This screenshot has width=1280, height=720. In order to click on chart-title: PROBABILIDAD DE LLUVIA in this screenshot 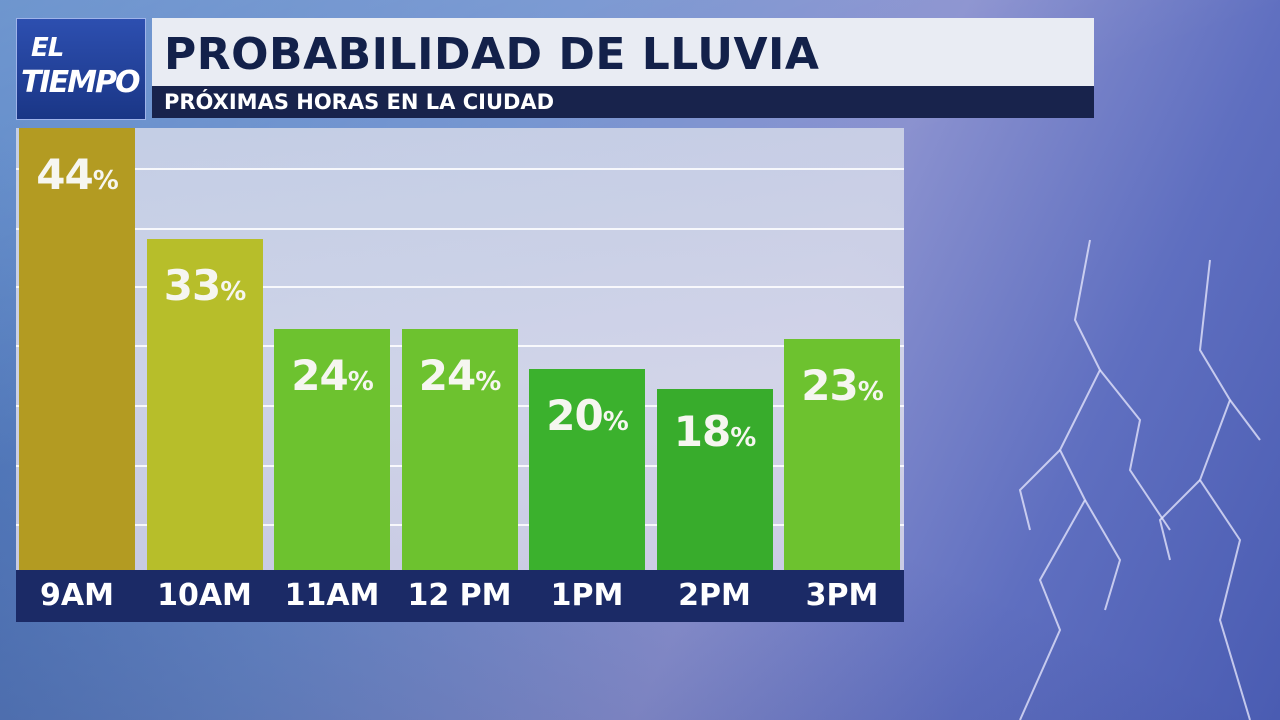, I will do `click(492, 54)`.